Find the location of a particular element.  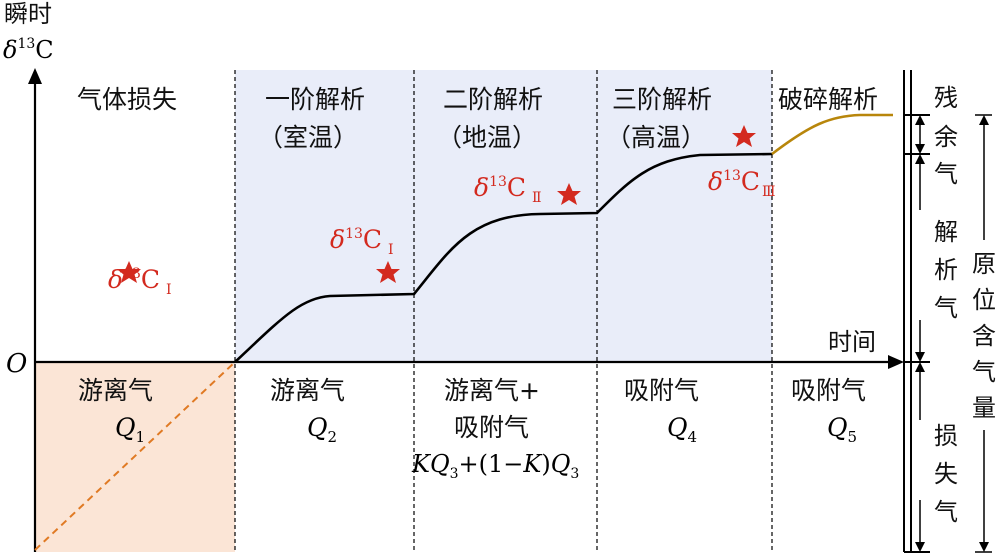

isotope-label-stage2: δ13C Ⅱ is located at coordinates (508, 189).